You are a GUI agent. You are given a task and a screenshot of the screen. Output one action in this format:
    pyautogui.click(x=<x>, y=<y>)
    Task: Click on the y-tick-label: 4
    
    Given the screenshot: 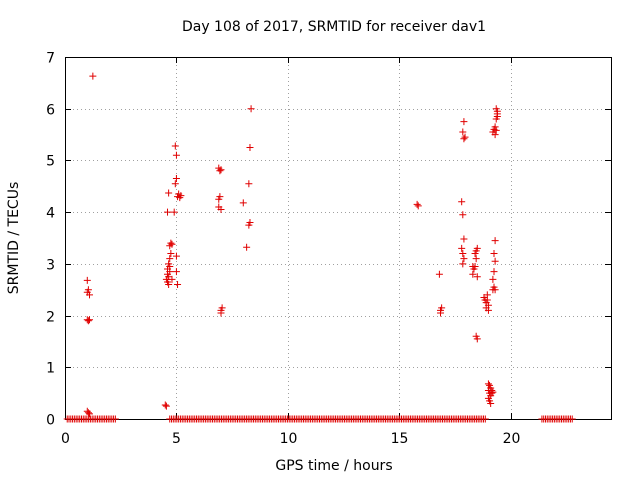 What is the action you would take?
    pyautogui.click(x=50, y=214)
    